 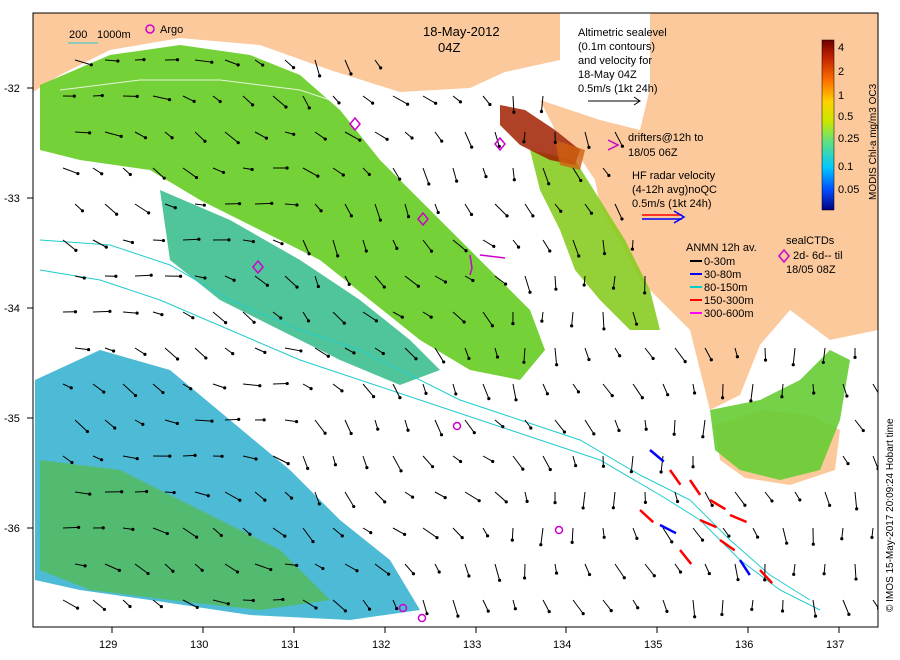 What do you see at coordinates (848, 190) in the screenshot?
I see `svg-text: 0.05` at bounding box center [848, 190].